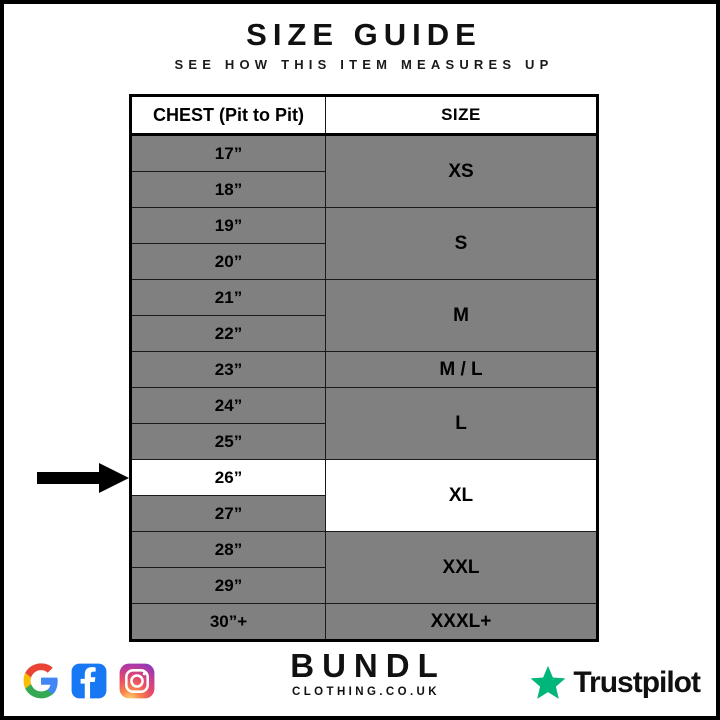 This screenshot has width=720, height=720. I want to click on chest-measurement-cell: 22”, so click(228, 333).